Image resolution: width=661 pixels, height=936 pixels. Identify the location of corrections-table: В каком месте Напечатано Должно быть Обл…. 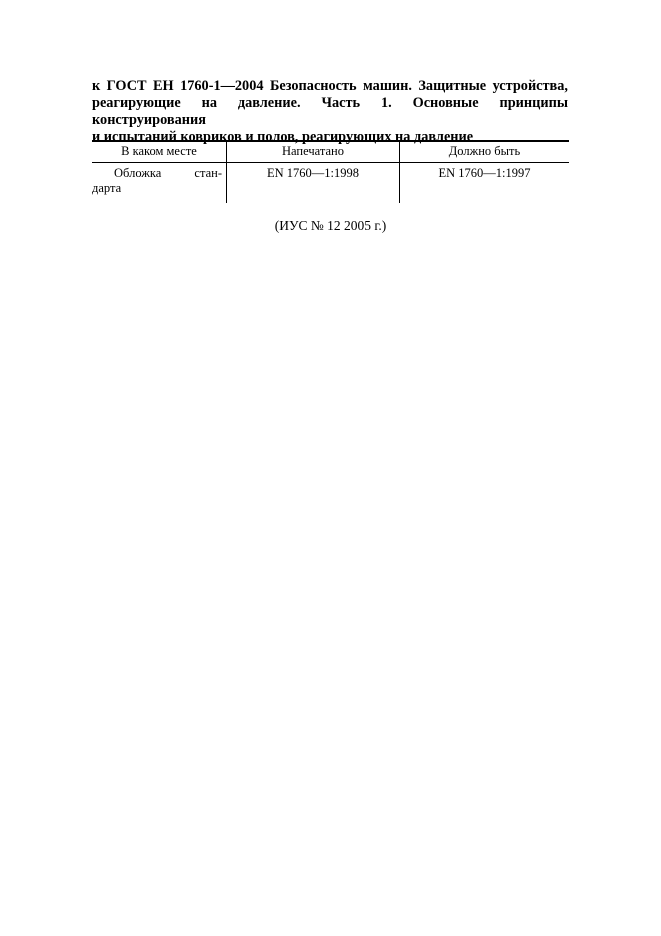
(330, 171).